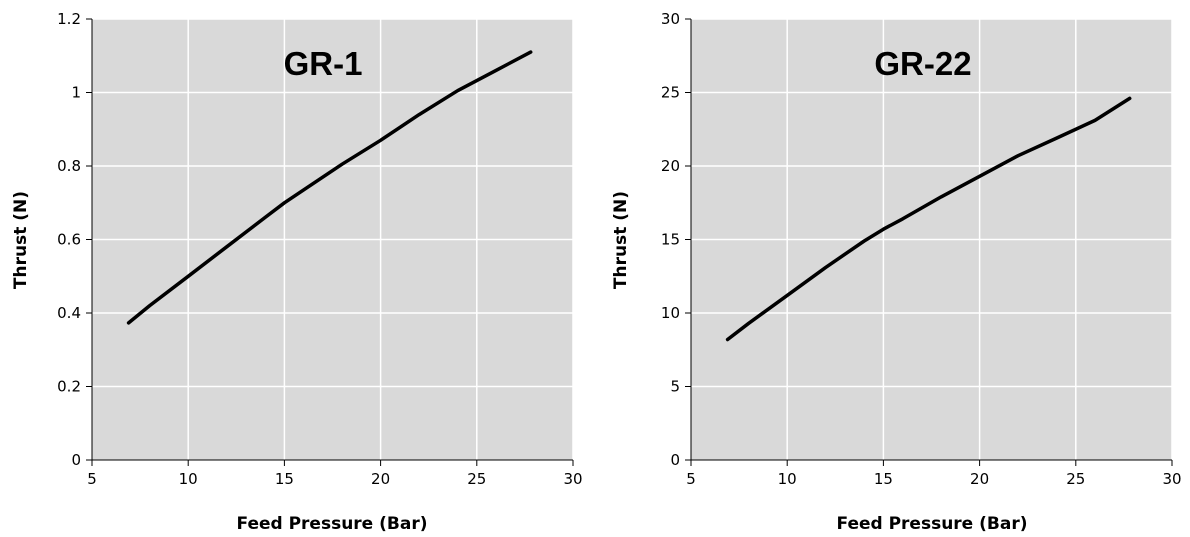 Image resolution: width=1190 pixels, height=537 pixels. Describe the element at coordinates (69, 19) in the screenshot. I see `y-tick-label: 1.2` at that location.